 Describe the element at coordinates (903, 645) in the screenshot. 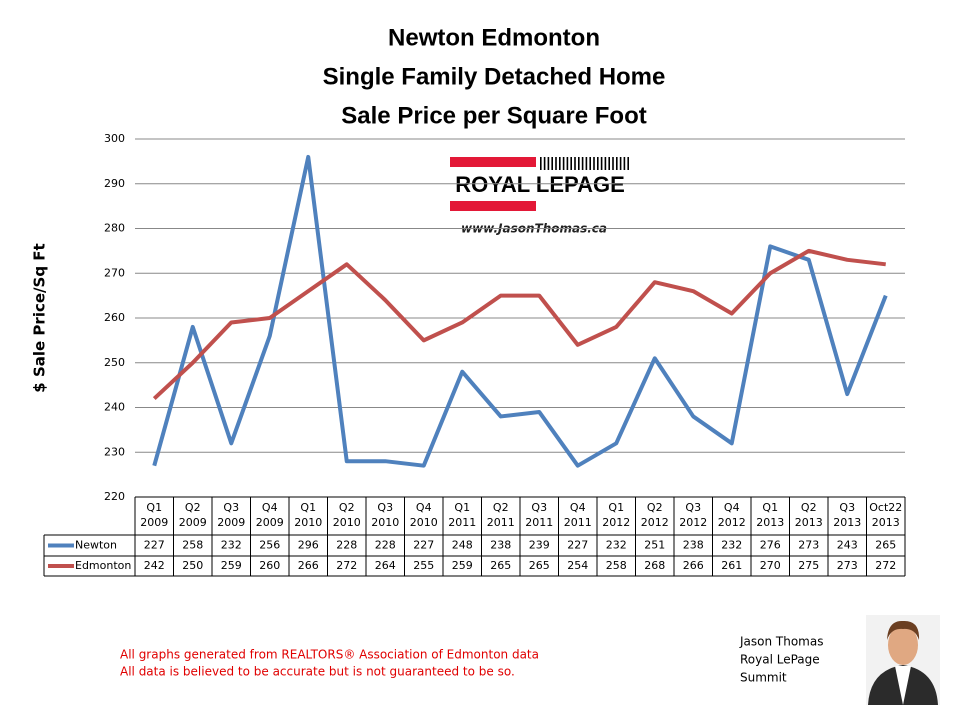

I see `portrait-face` at that location.